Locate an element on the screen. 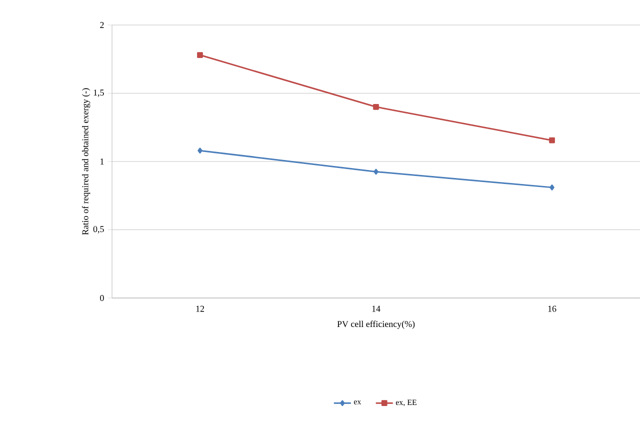  x-tick-label: 12 is located at coordinates (200, 309).